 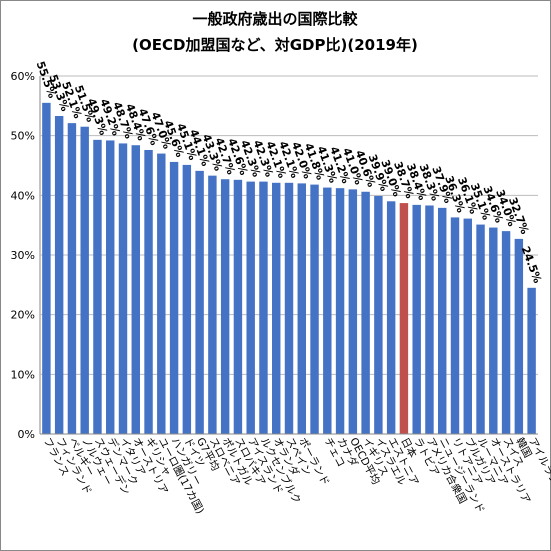 I want to click on y-tick-label: 40%, so click(x=23, y=195).